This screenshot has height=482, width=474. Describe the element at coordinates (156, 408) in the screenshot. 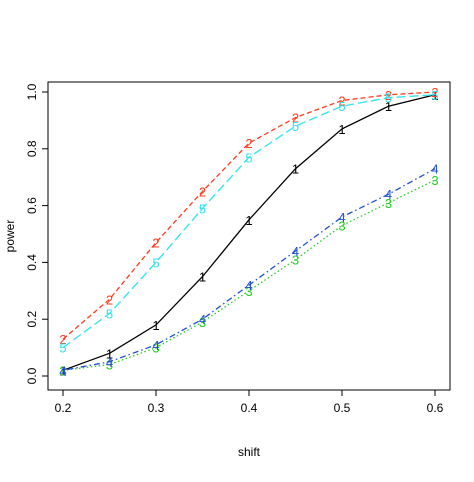

I see `x-tick-label: 0.3` at that location.